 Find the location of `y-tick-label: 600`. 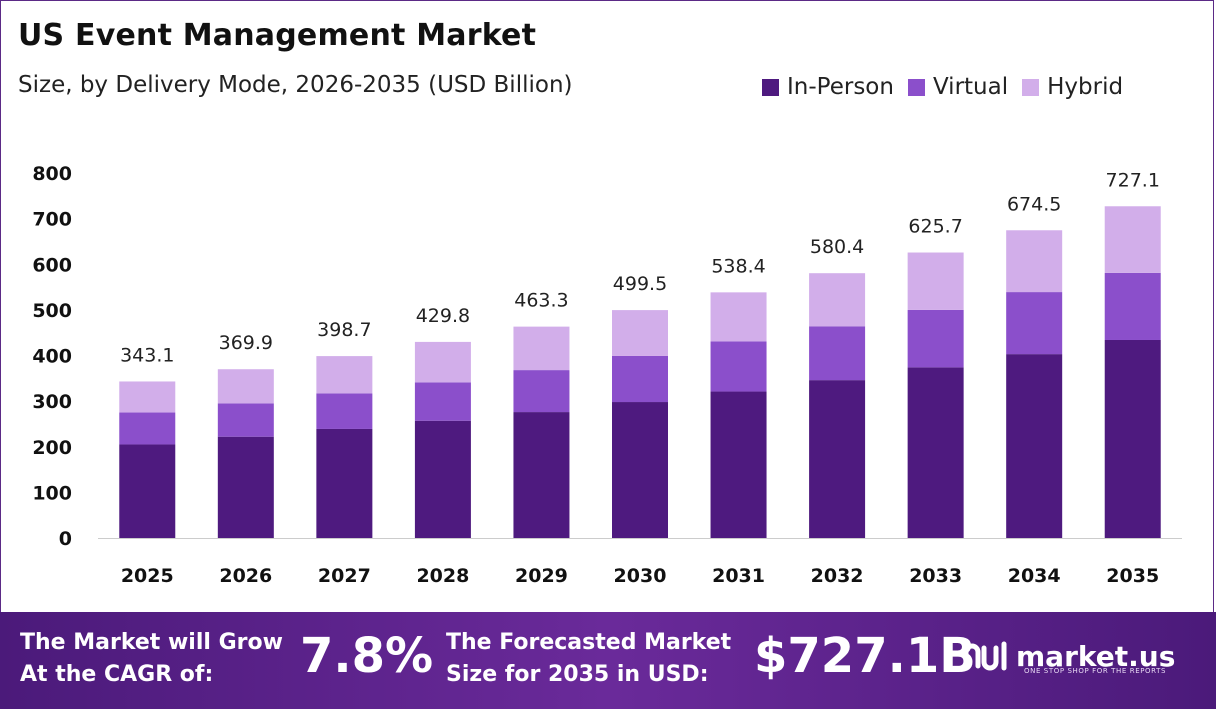

y-tick-label: 600 is located at coordinates (52, 265).